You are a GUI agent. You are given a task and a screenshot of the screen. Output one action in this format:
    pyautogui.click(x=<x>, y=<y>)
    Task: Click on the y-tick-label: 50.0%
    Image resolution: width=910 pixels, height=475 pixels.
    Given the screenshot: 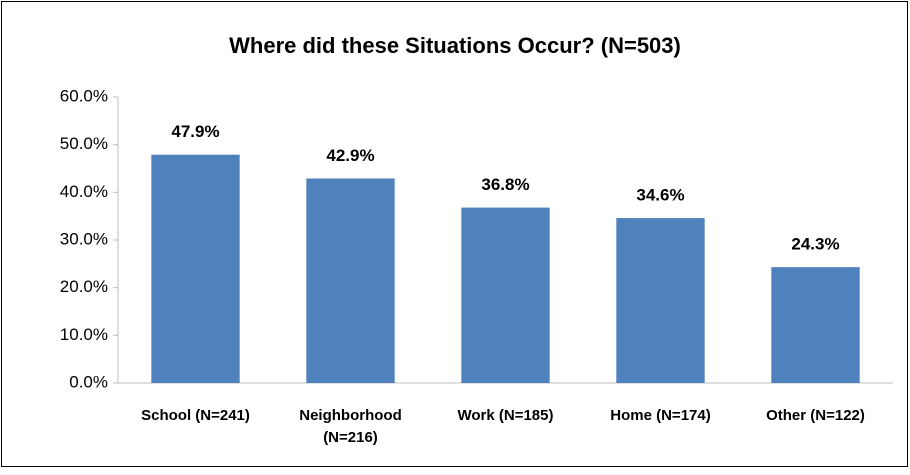 What is the action you would take?
    pyautogui.click(x=84, y=143)
    